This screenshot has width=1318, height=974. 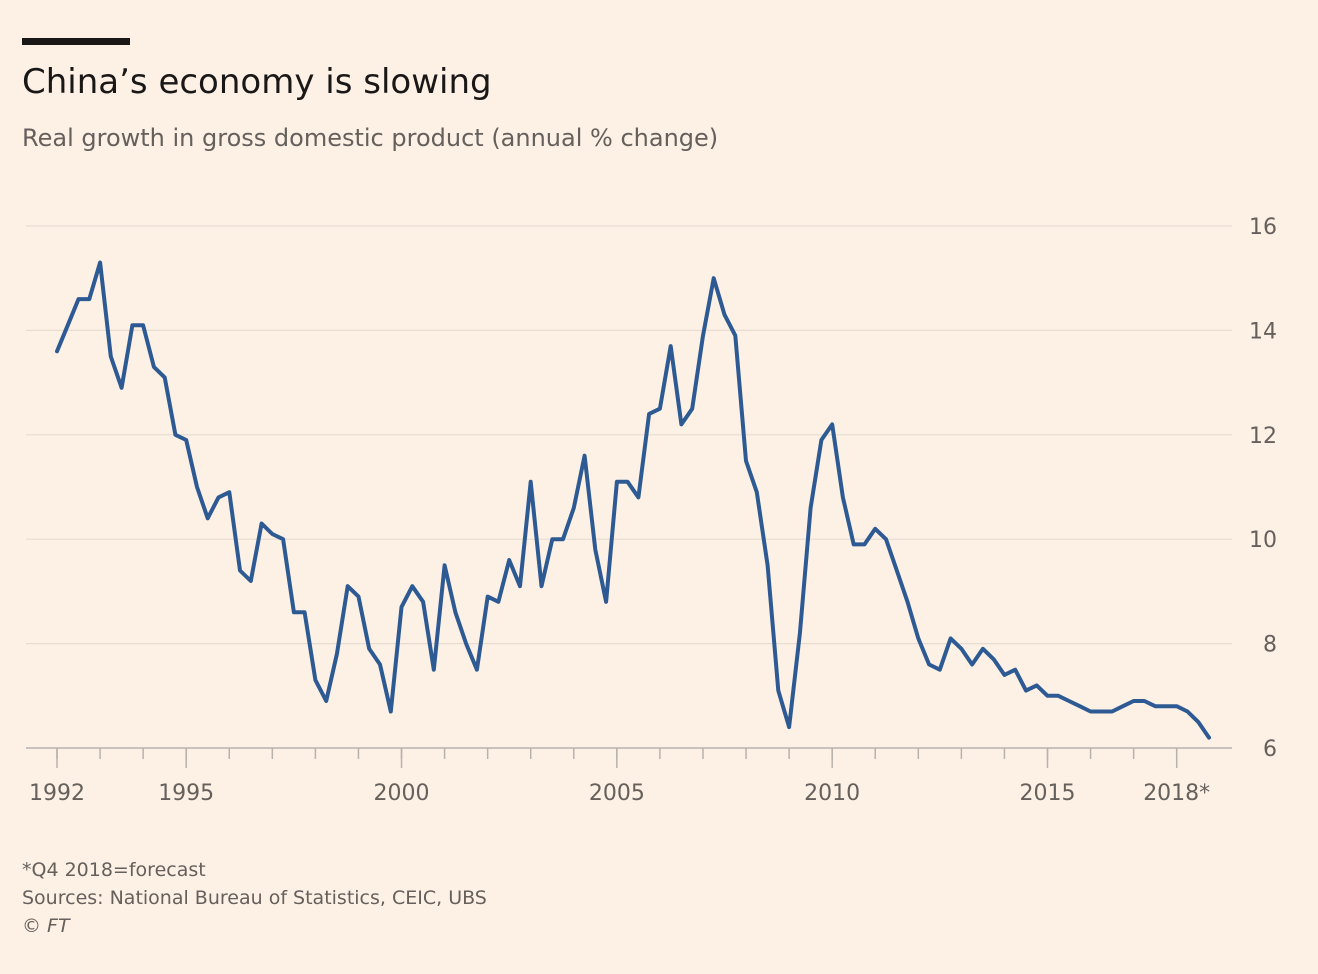 I want to click on y-tick-label: 12, so click(x=1263, y=436).